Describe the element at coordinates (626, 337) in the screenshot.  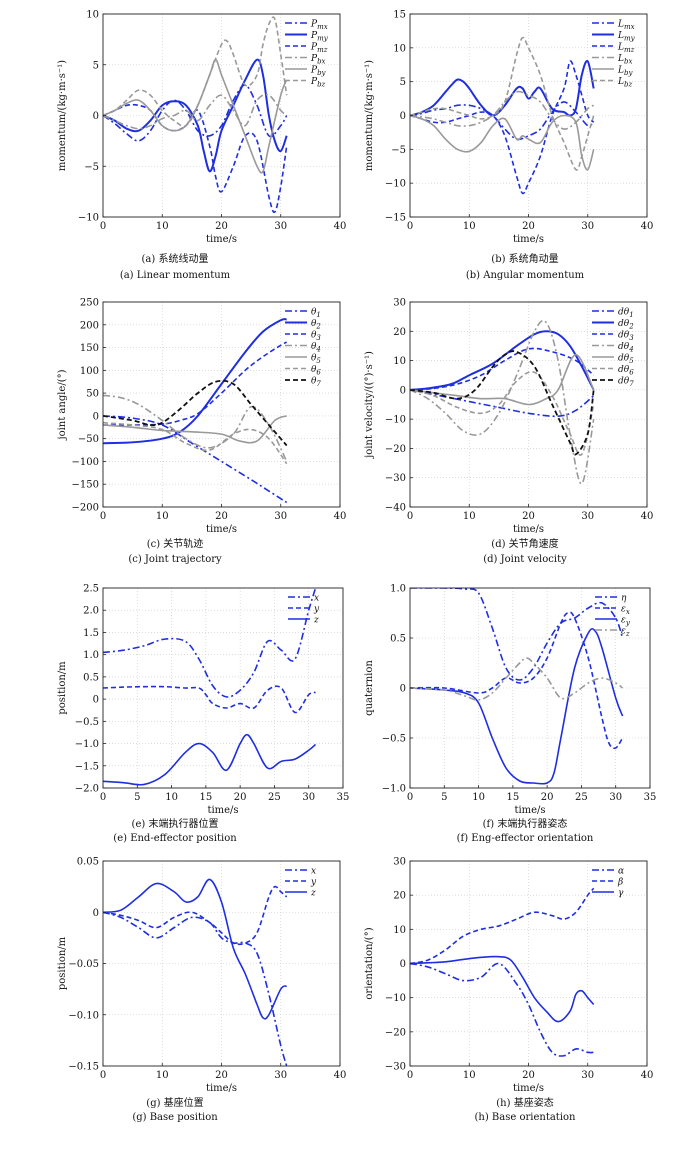
I see `legend-entry: dθ3` at that location.